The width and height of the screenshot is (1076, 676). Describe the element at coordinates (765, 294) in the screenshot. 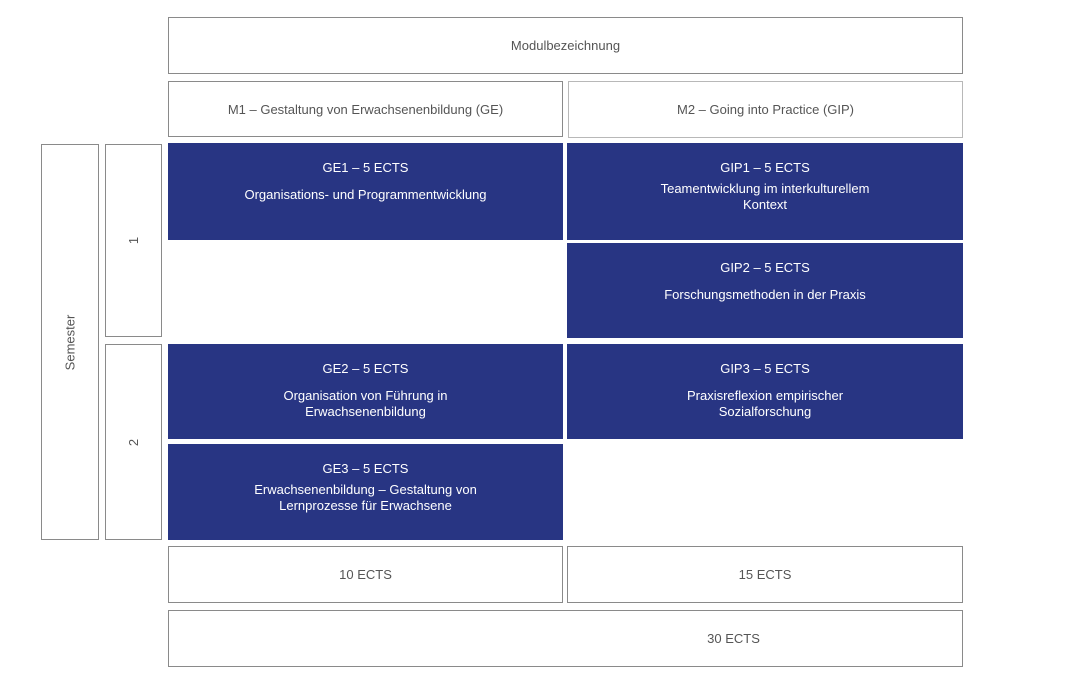

I see `module-gip2-title: Forschungsmethoden in der Praxis` at that location.